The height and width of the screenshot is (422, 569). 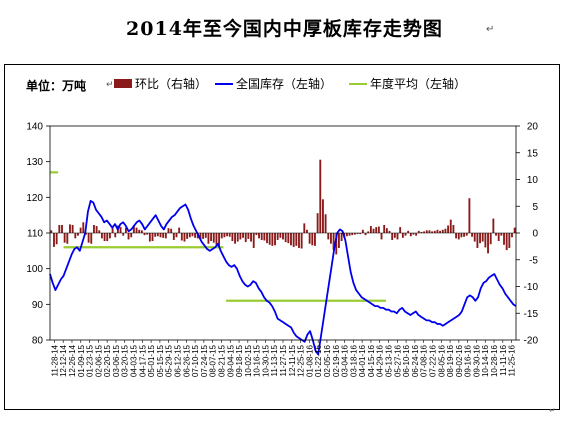 I want to click on x-tick-label: 02-19-16, so click(x=336, y=360).